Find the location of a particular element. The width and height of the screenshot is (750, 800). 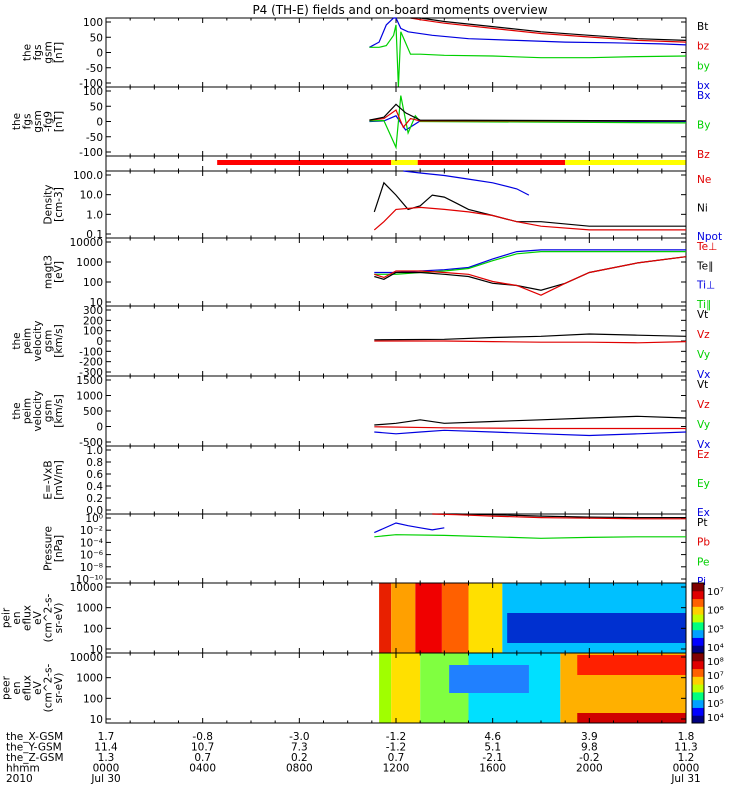

series-line-bz is located at coordinates (548, 30).